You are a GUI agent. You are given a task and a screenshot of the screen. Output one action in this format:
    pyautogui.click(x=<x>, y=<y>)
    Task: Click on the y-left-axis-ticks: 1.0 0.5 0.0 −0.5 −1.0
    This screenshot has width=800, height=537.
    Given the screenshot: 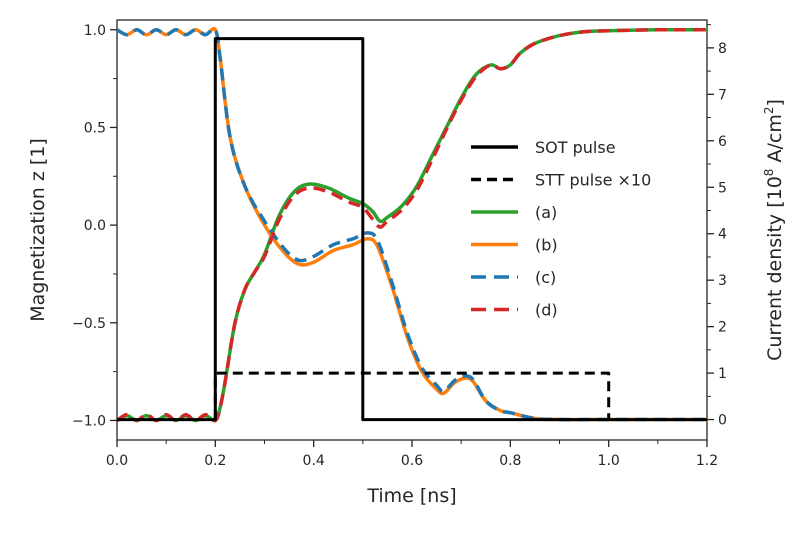 What is the action you would take?
    pyautogui.click(x=94, y=226)
    